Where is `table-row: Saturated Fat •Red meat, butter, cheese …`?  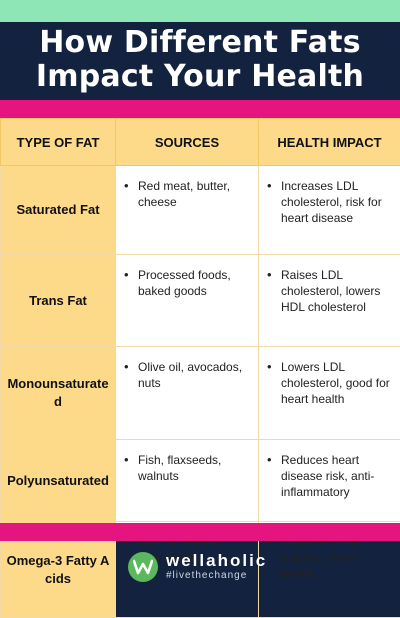
table-row: Saturated Fat •Red meat, butter, cheese … is located at coordinates (200, 210).